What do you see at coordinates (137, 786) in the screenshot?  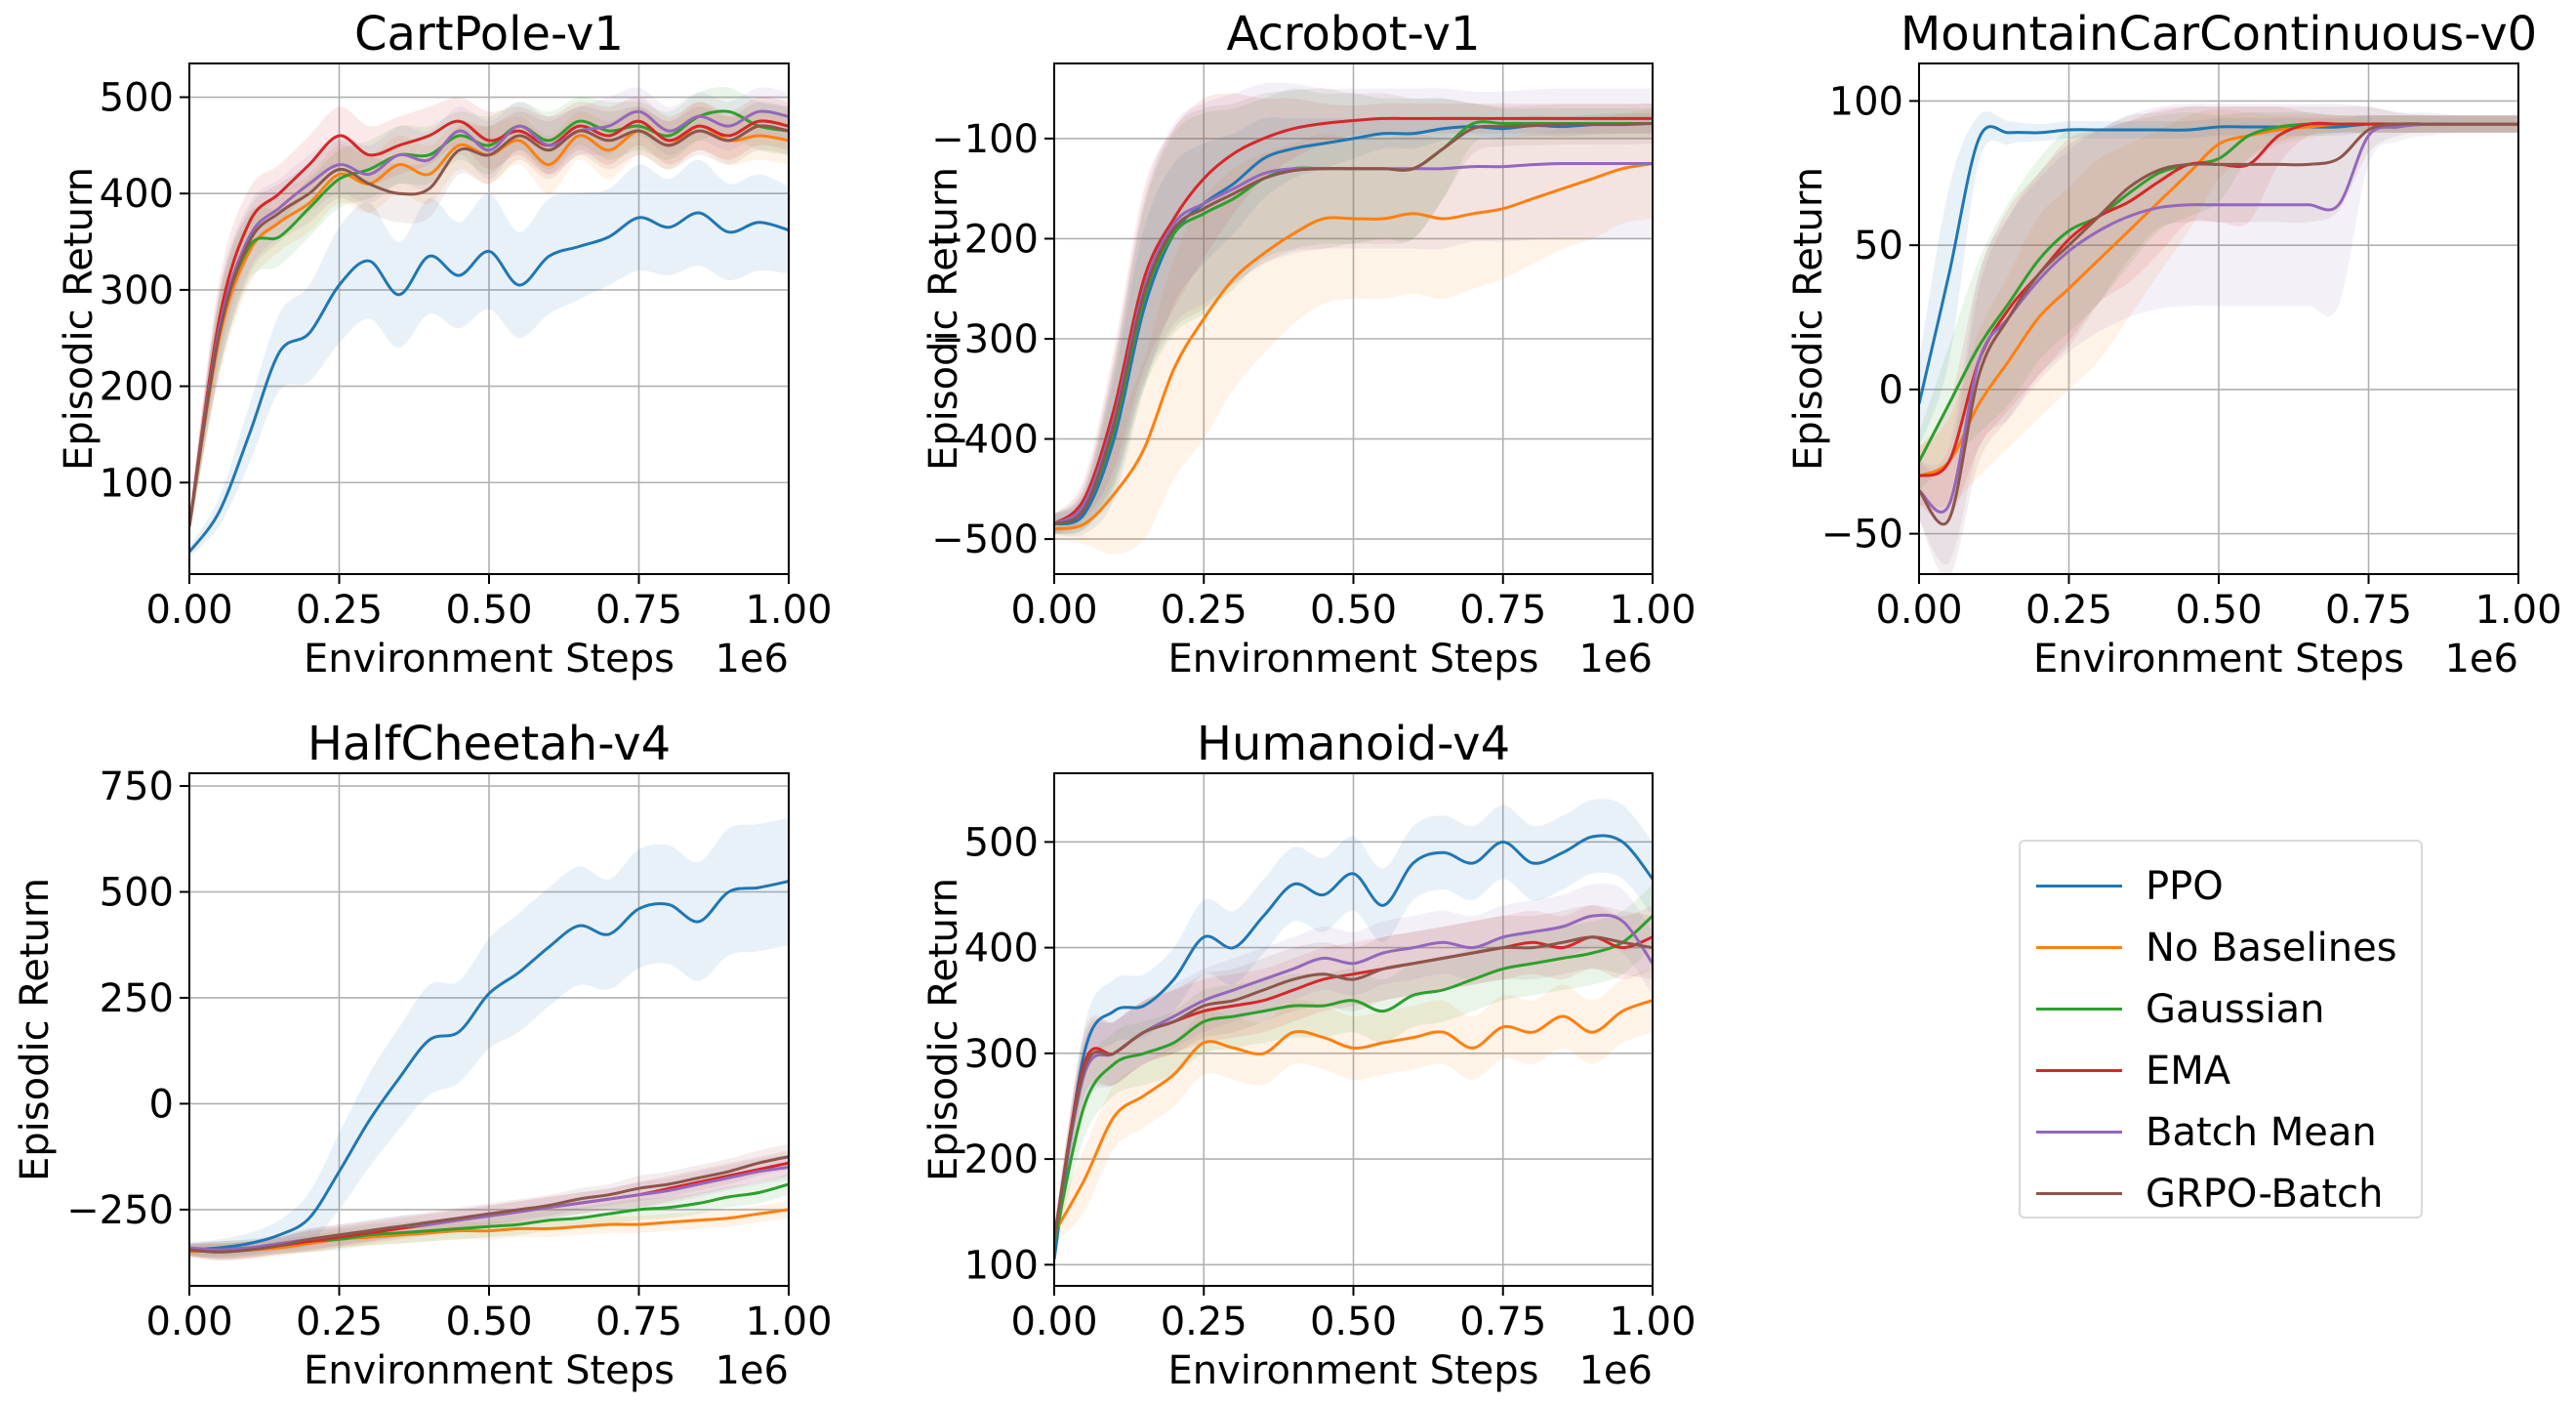 I see `y-tick-label: 750` at bounding box center [137, 786].